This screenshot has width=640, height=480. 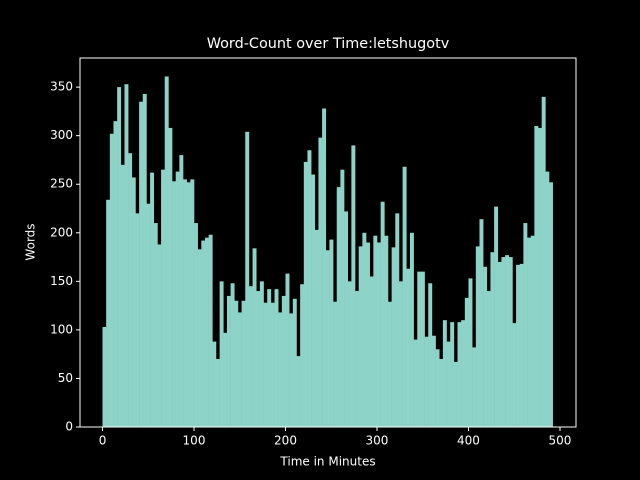 I want to click on y-tick-label: 100, so click(x=61, y=329).